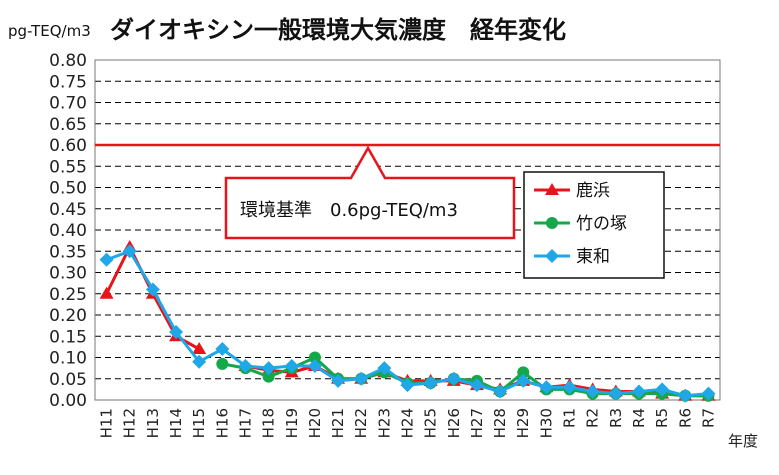 This screenshot has height=475, width=779. What do you see at coordinates (176, 423) in the screenshot?
I see `x-tick-label: H14` at bounding box center [176, 423].